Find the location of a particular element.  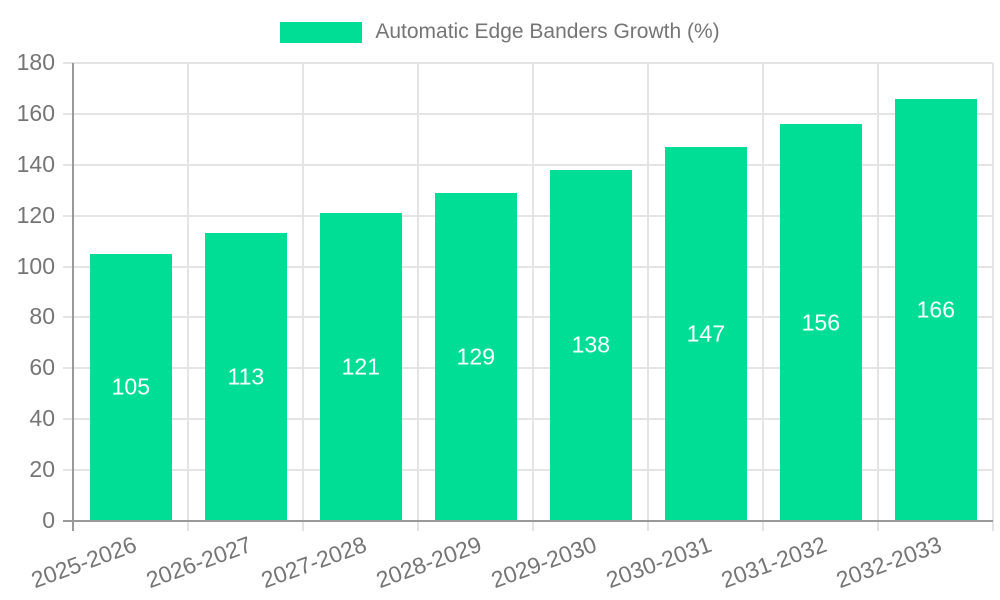

bar: 113 is located at coordinates (246, 377).